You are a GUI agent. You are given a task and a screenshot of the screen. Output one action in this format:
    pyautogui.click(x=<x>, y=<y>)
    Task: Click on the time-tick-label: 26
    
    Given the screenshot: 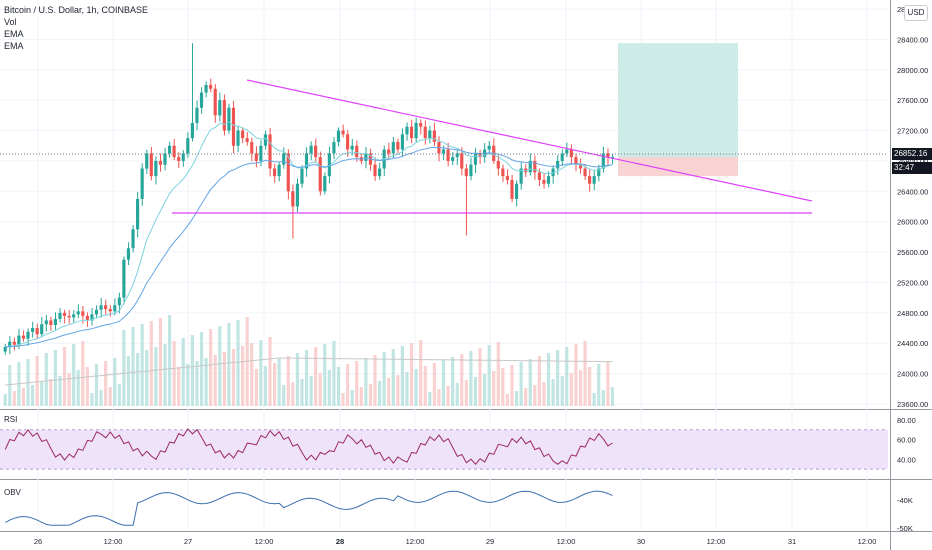 What is the action you would take?
    pyautogui.click(x=38, y=541)
    